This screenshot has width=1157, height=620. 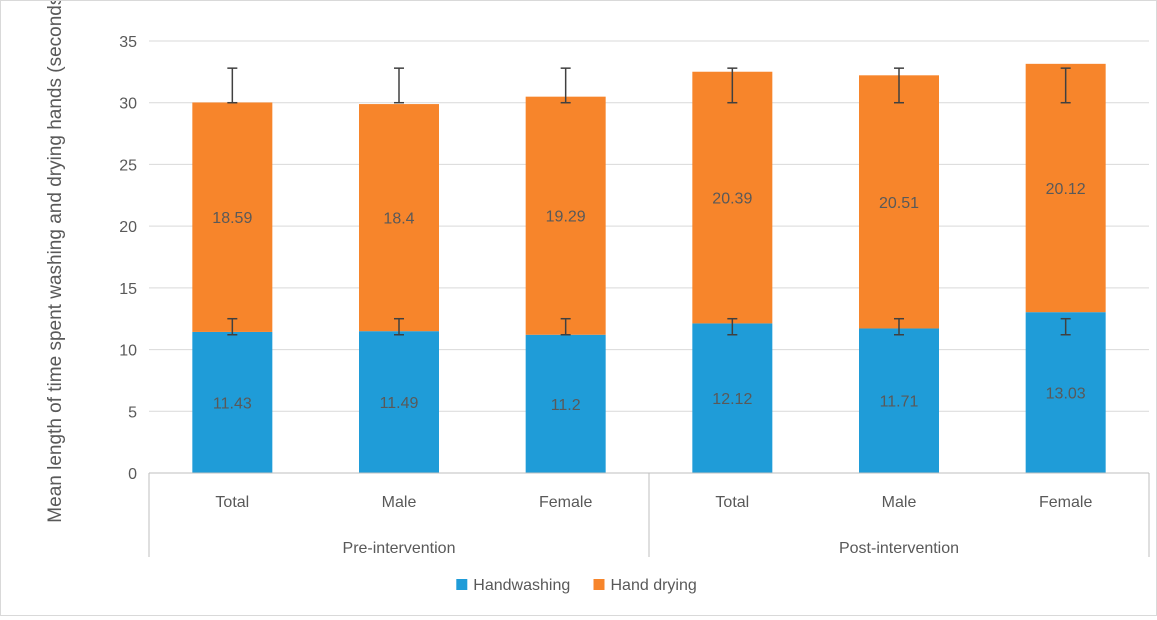 I want to click on y-tick-label: 25, so click(x=128, y=165).